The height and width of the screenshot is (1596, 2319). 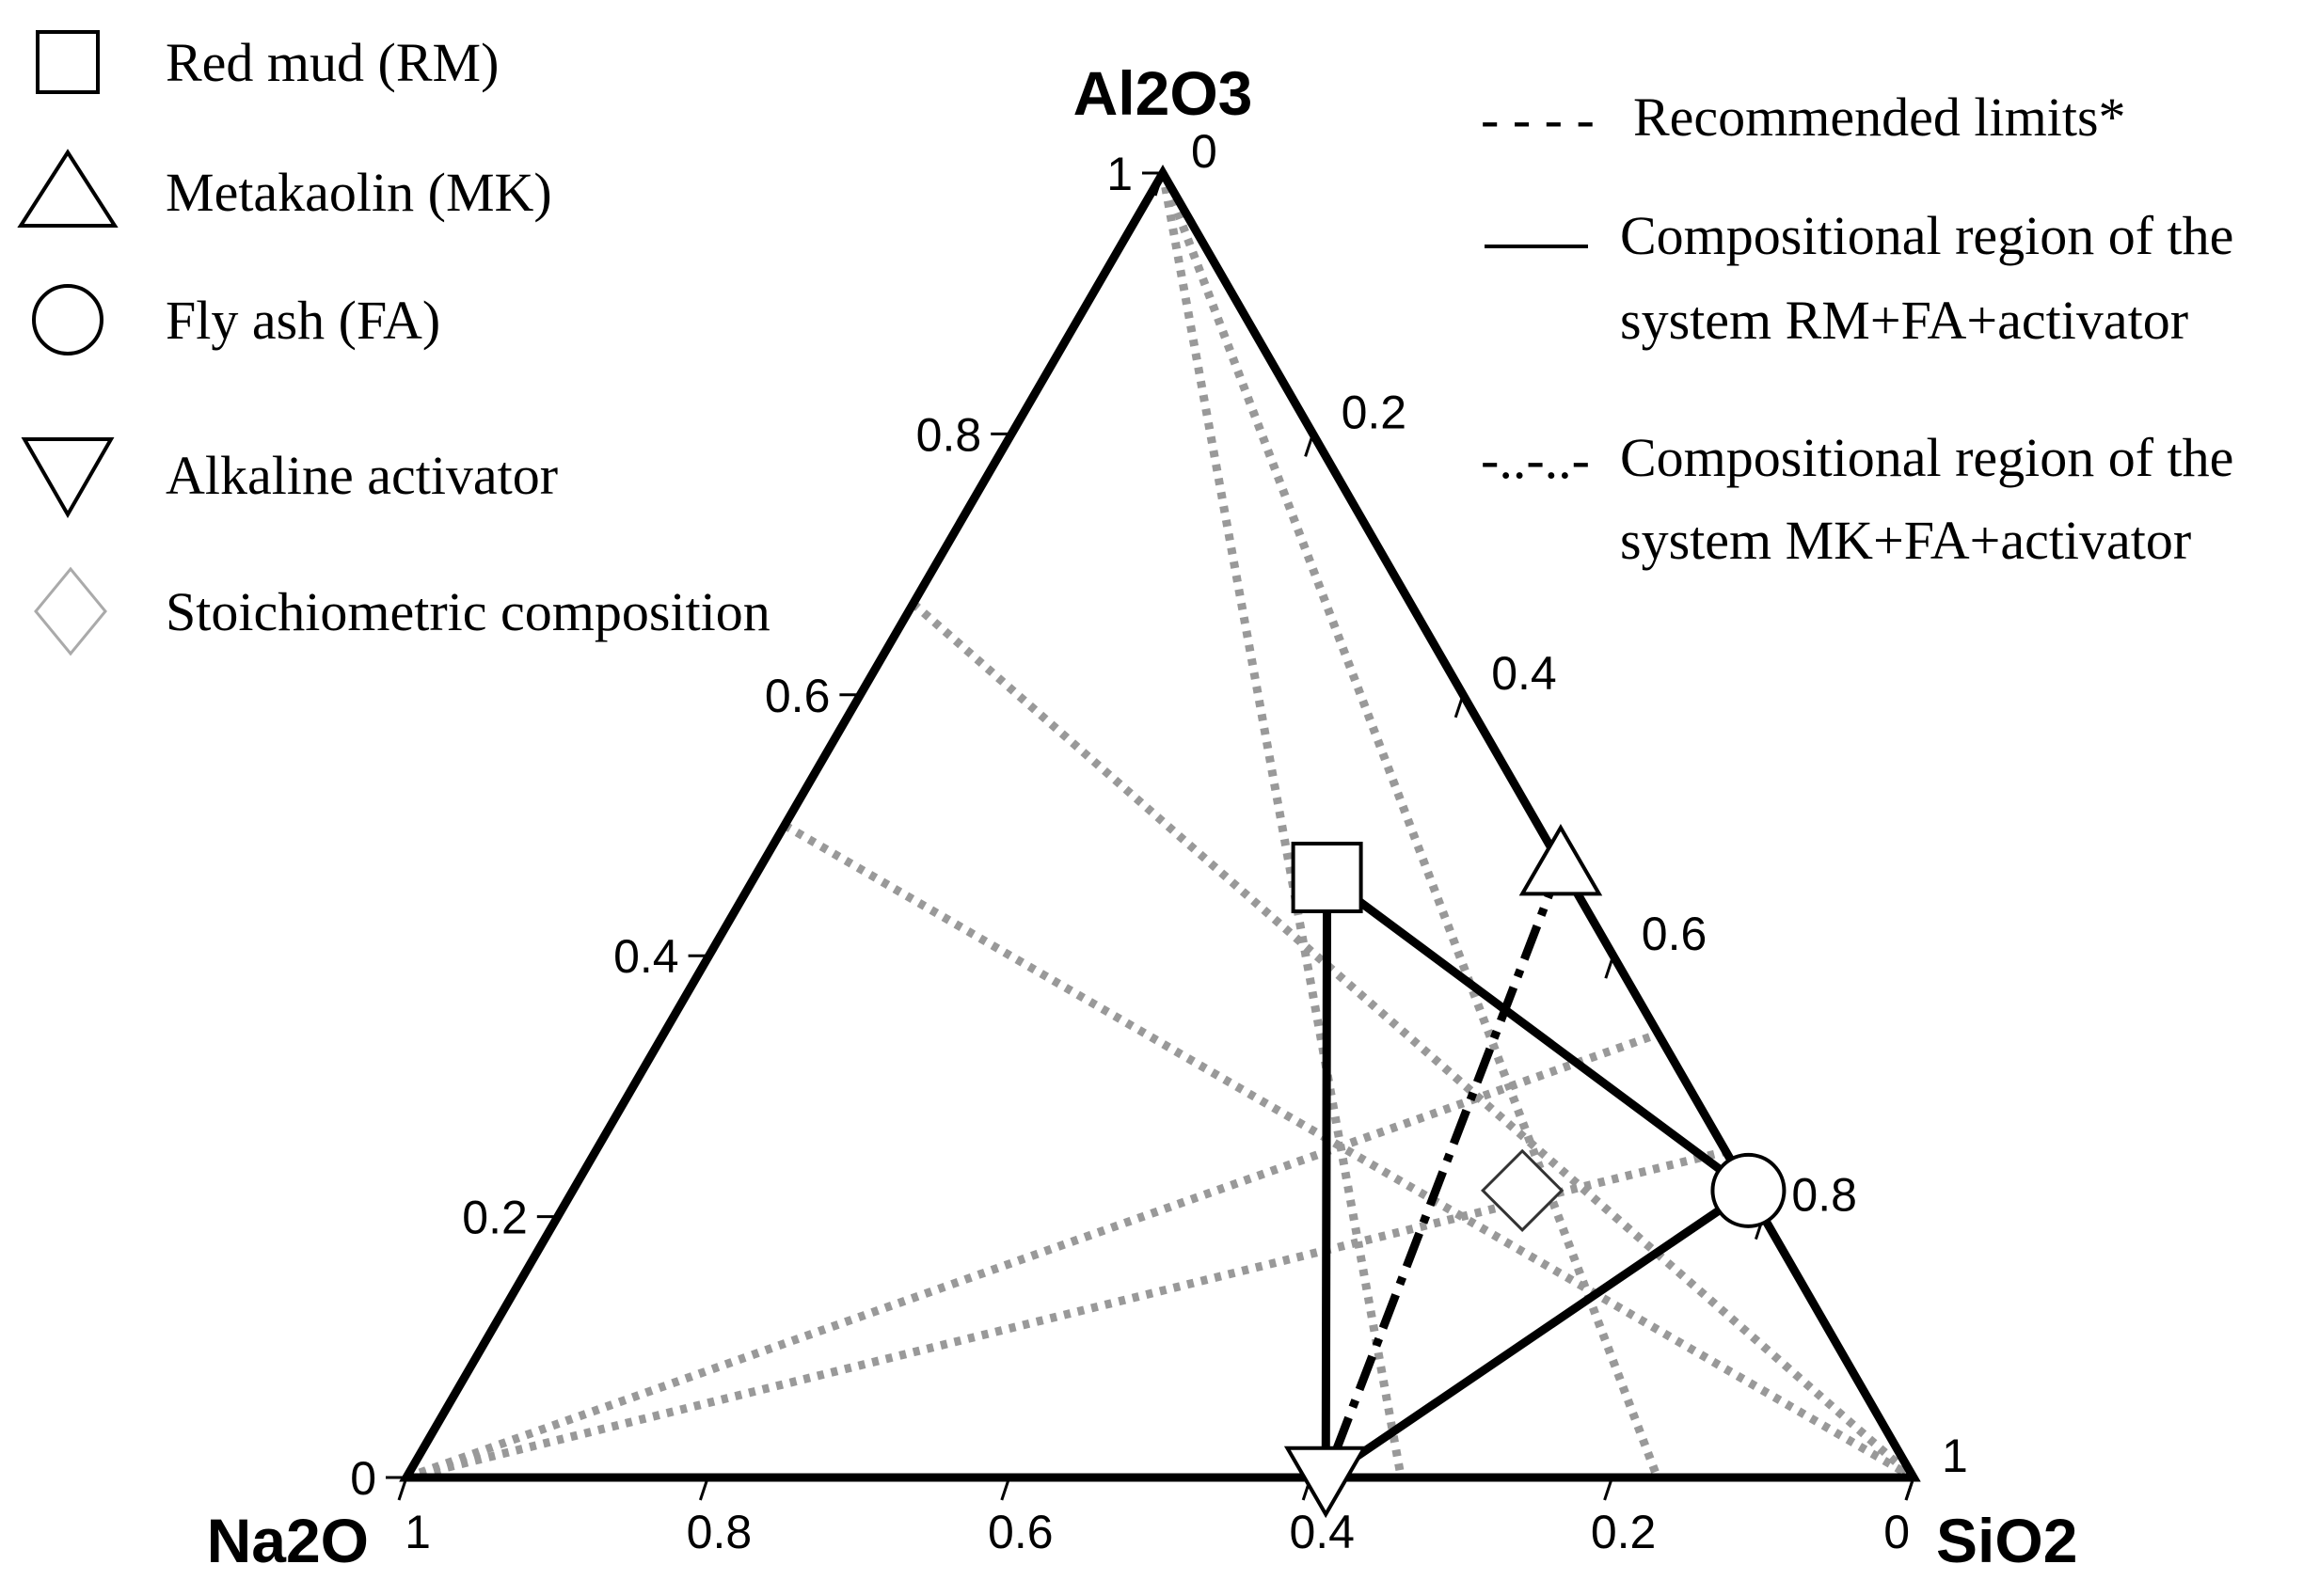 What do you see at coordinates (1674, 934) in the screenshot?
I see `tick-label-sio2: 0.6` at bounding box center [1674, 934].